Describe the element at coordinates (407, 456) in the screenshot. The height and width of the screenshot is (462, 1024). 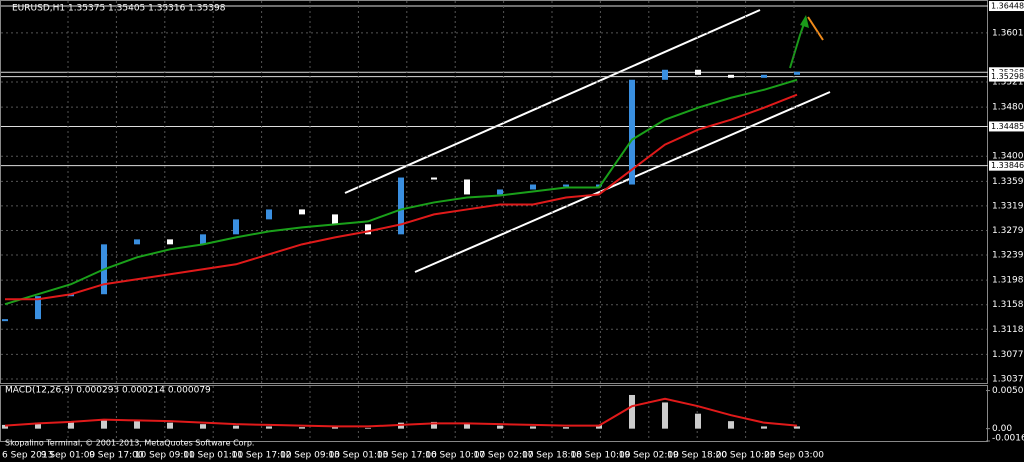
I see `time-label: 13 Sep 17:00` at that location.